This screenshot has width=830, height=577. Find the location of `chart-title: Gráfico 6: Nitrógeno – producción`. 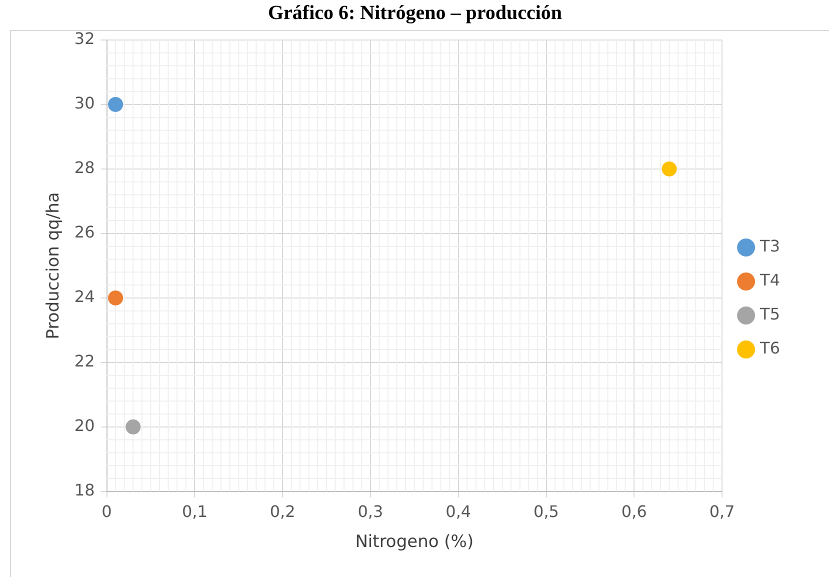

chart-title: Gráfico 6: Nitrógeno – producción is located at coordinates (415, 13).